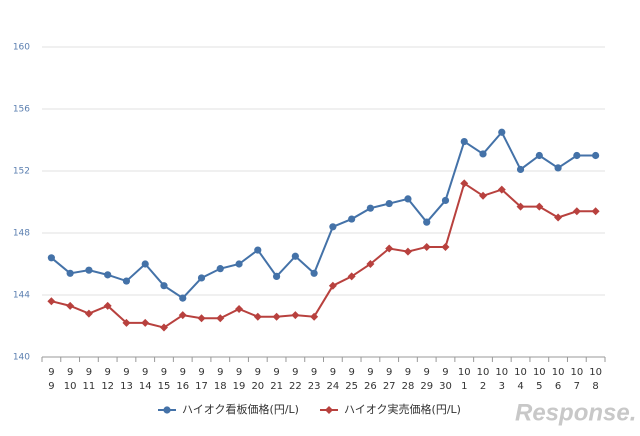  I want to click on watermark: Response., so click(575, 412).